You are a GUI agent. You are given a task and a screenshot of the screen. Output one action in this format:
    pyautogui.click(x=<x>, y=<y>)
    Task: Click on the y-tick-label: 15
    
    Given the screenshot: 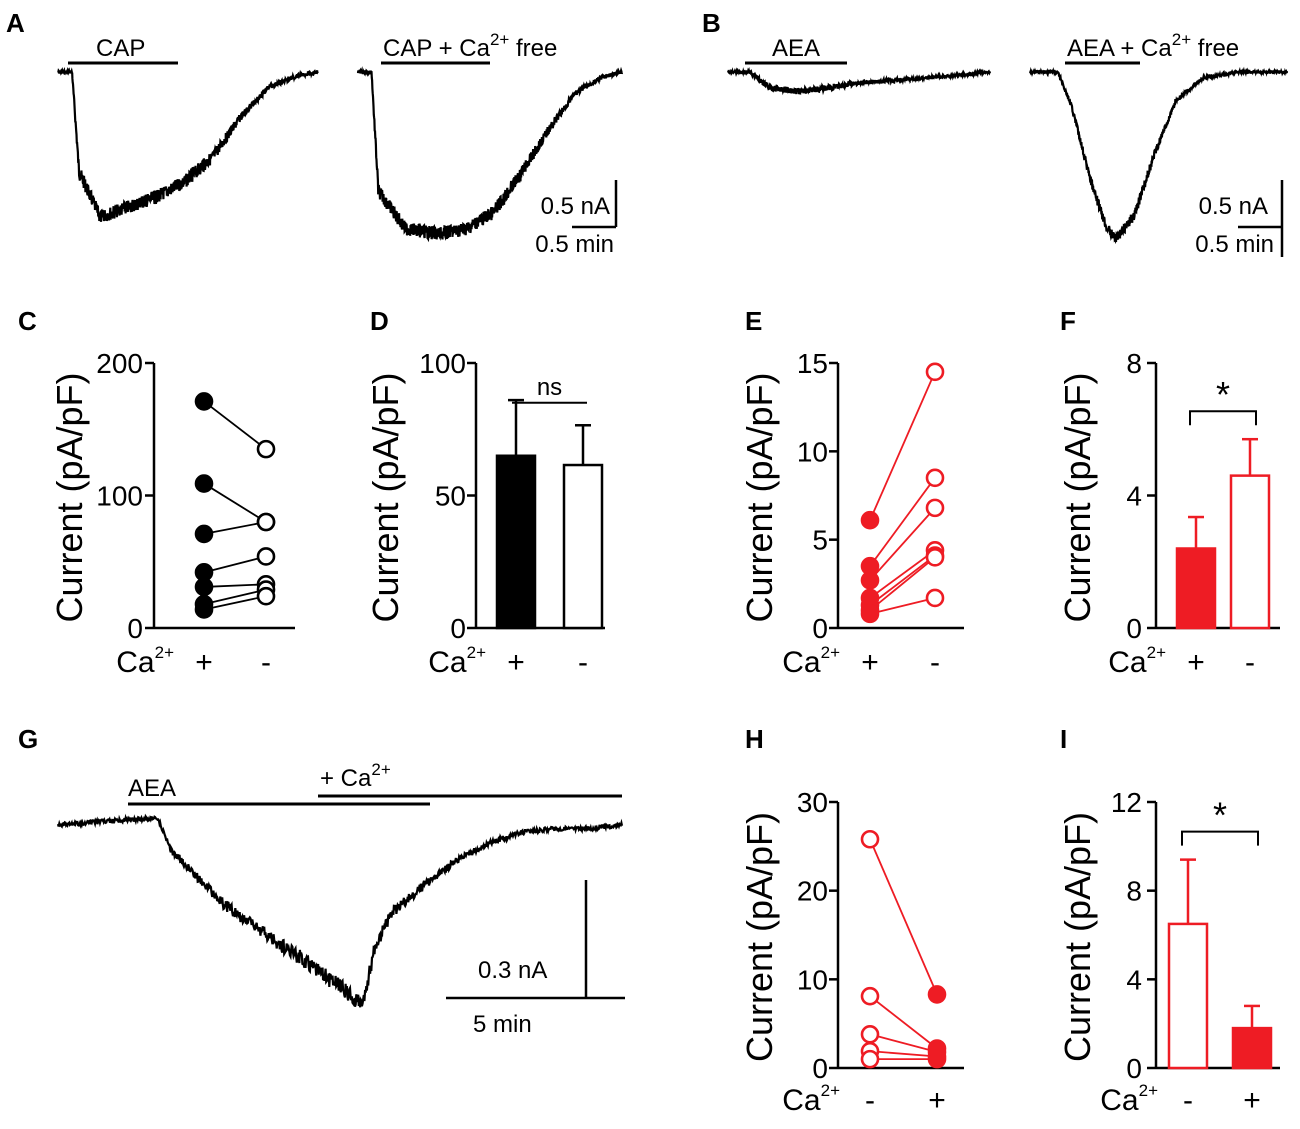 What is the action you would take?
    pyautogui.click(x=812, y=363)
    